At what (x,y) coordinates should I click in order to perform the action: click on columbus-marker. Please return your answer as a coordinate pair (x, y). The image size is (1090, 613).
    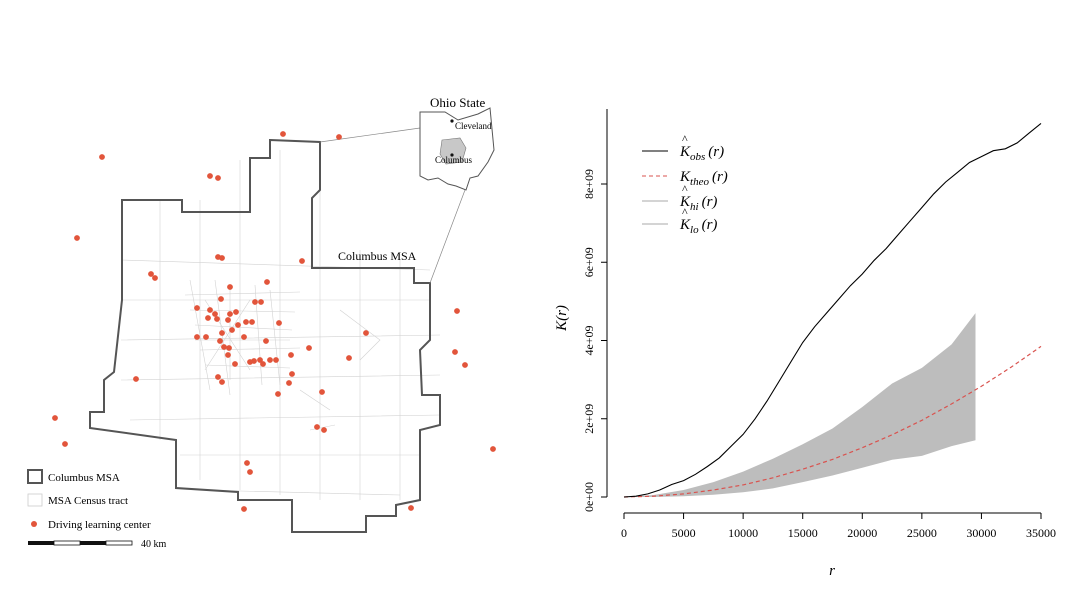
    Looking at the image, I should click on (452, 155).